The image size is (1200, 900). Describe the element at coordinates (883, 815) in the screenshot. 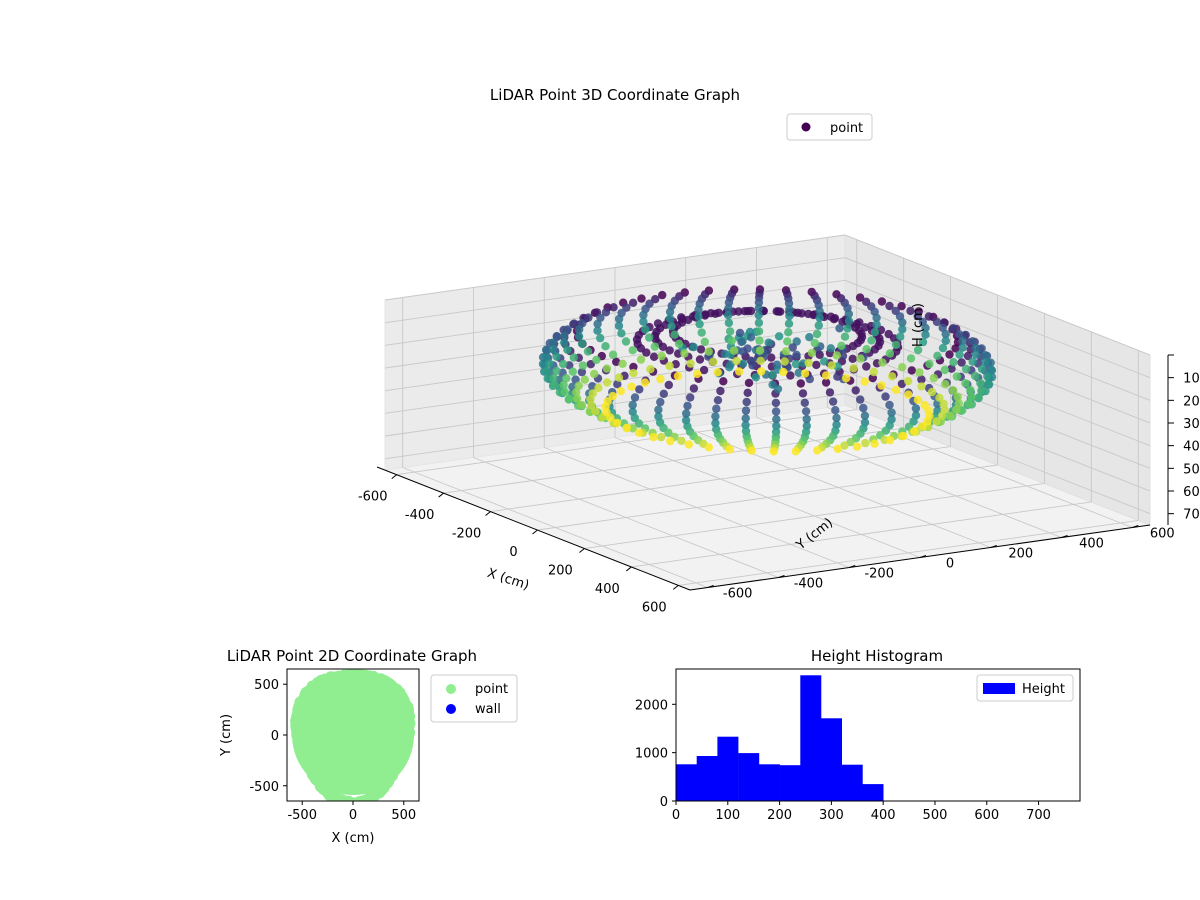

I see `hist-xtick-label: 400` at that location.